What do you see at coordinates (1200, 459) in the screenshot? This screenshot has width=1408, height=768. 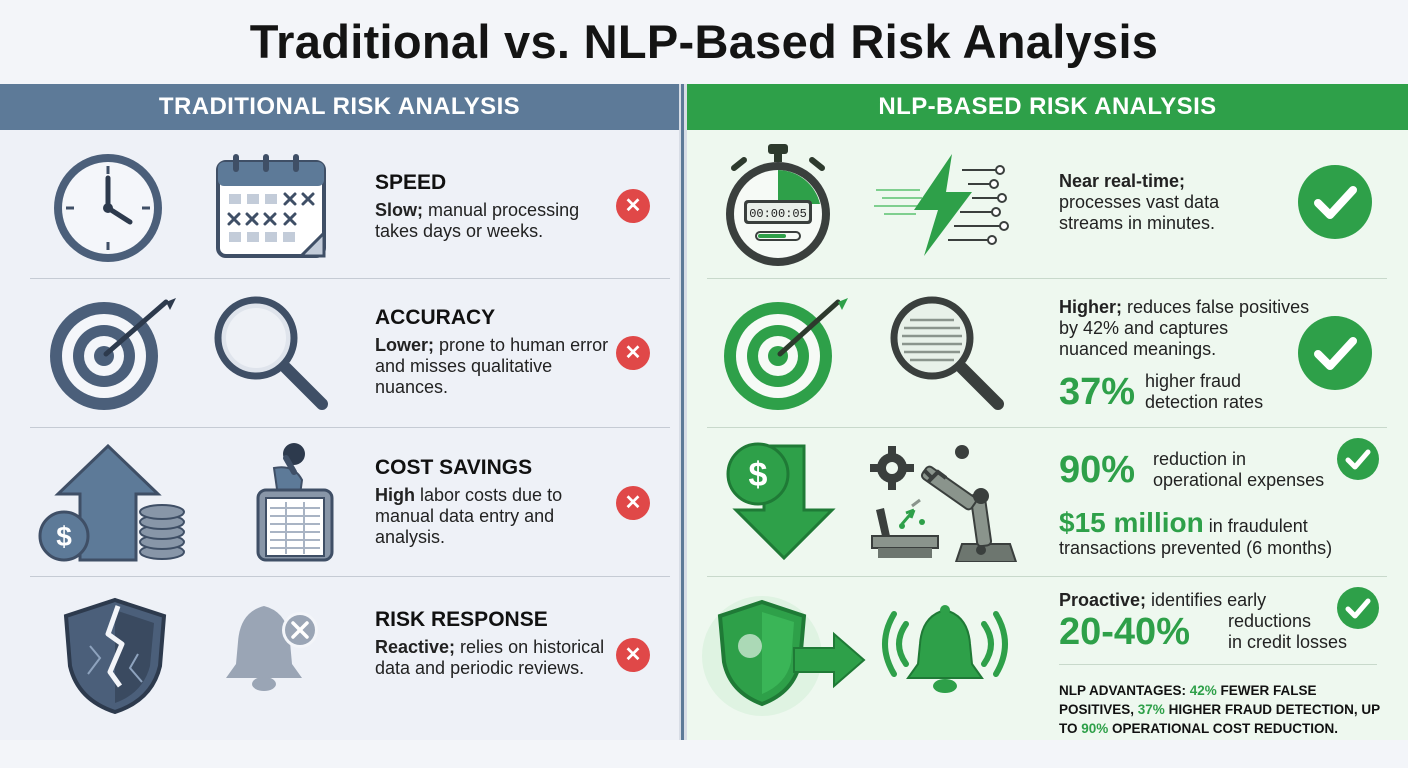 I see `opex-reduction-label-1: reduction in` at bounding box center [1200, 459].